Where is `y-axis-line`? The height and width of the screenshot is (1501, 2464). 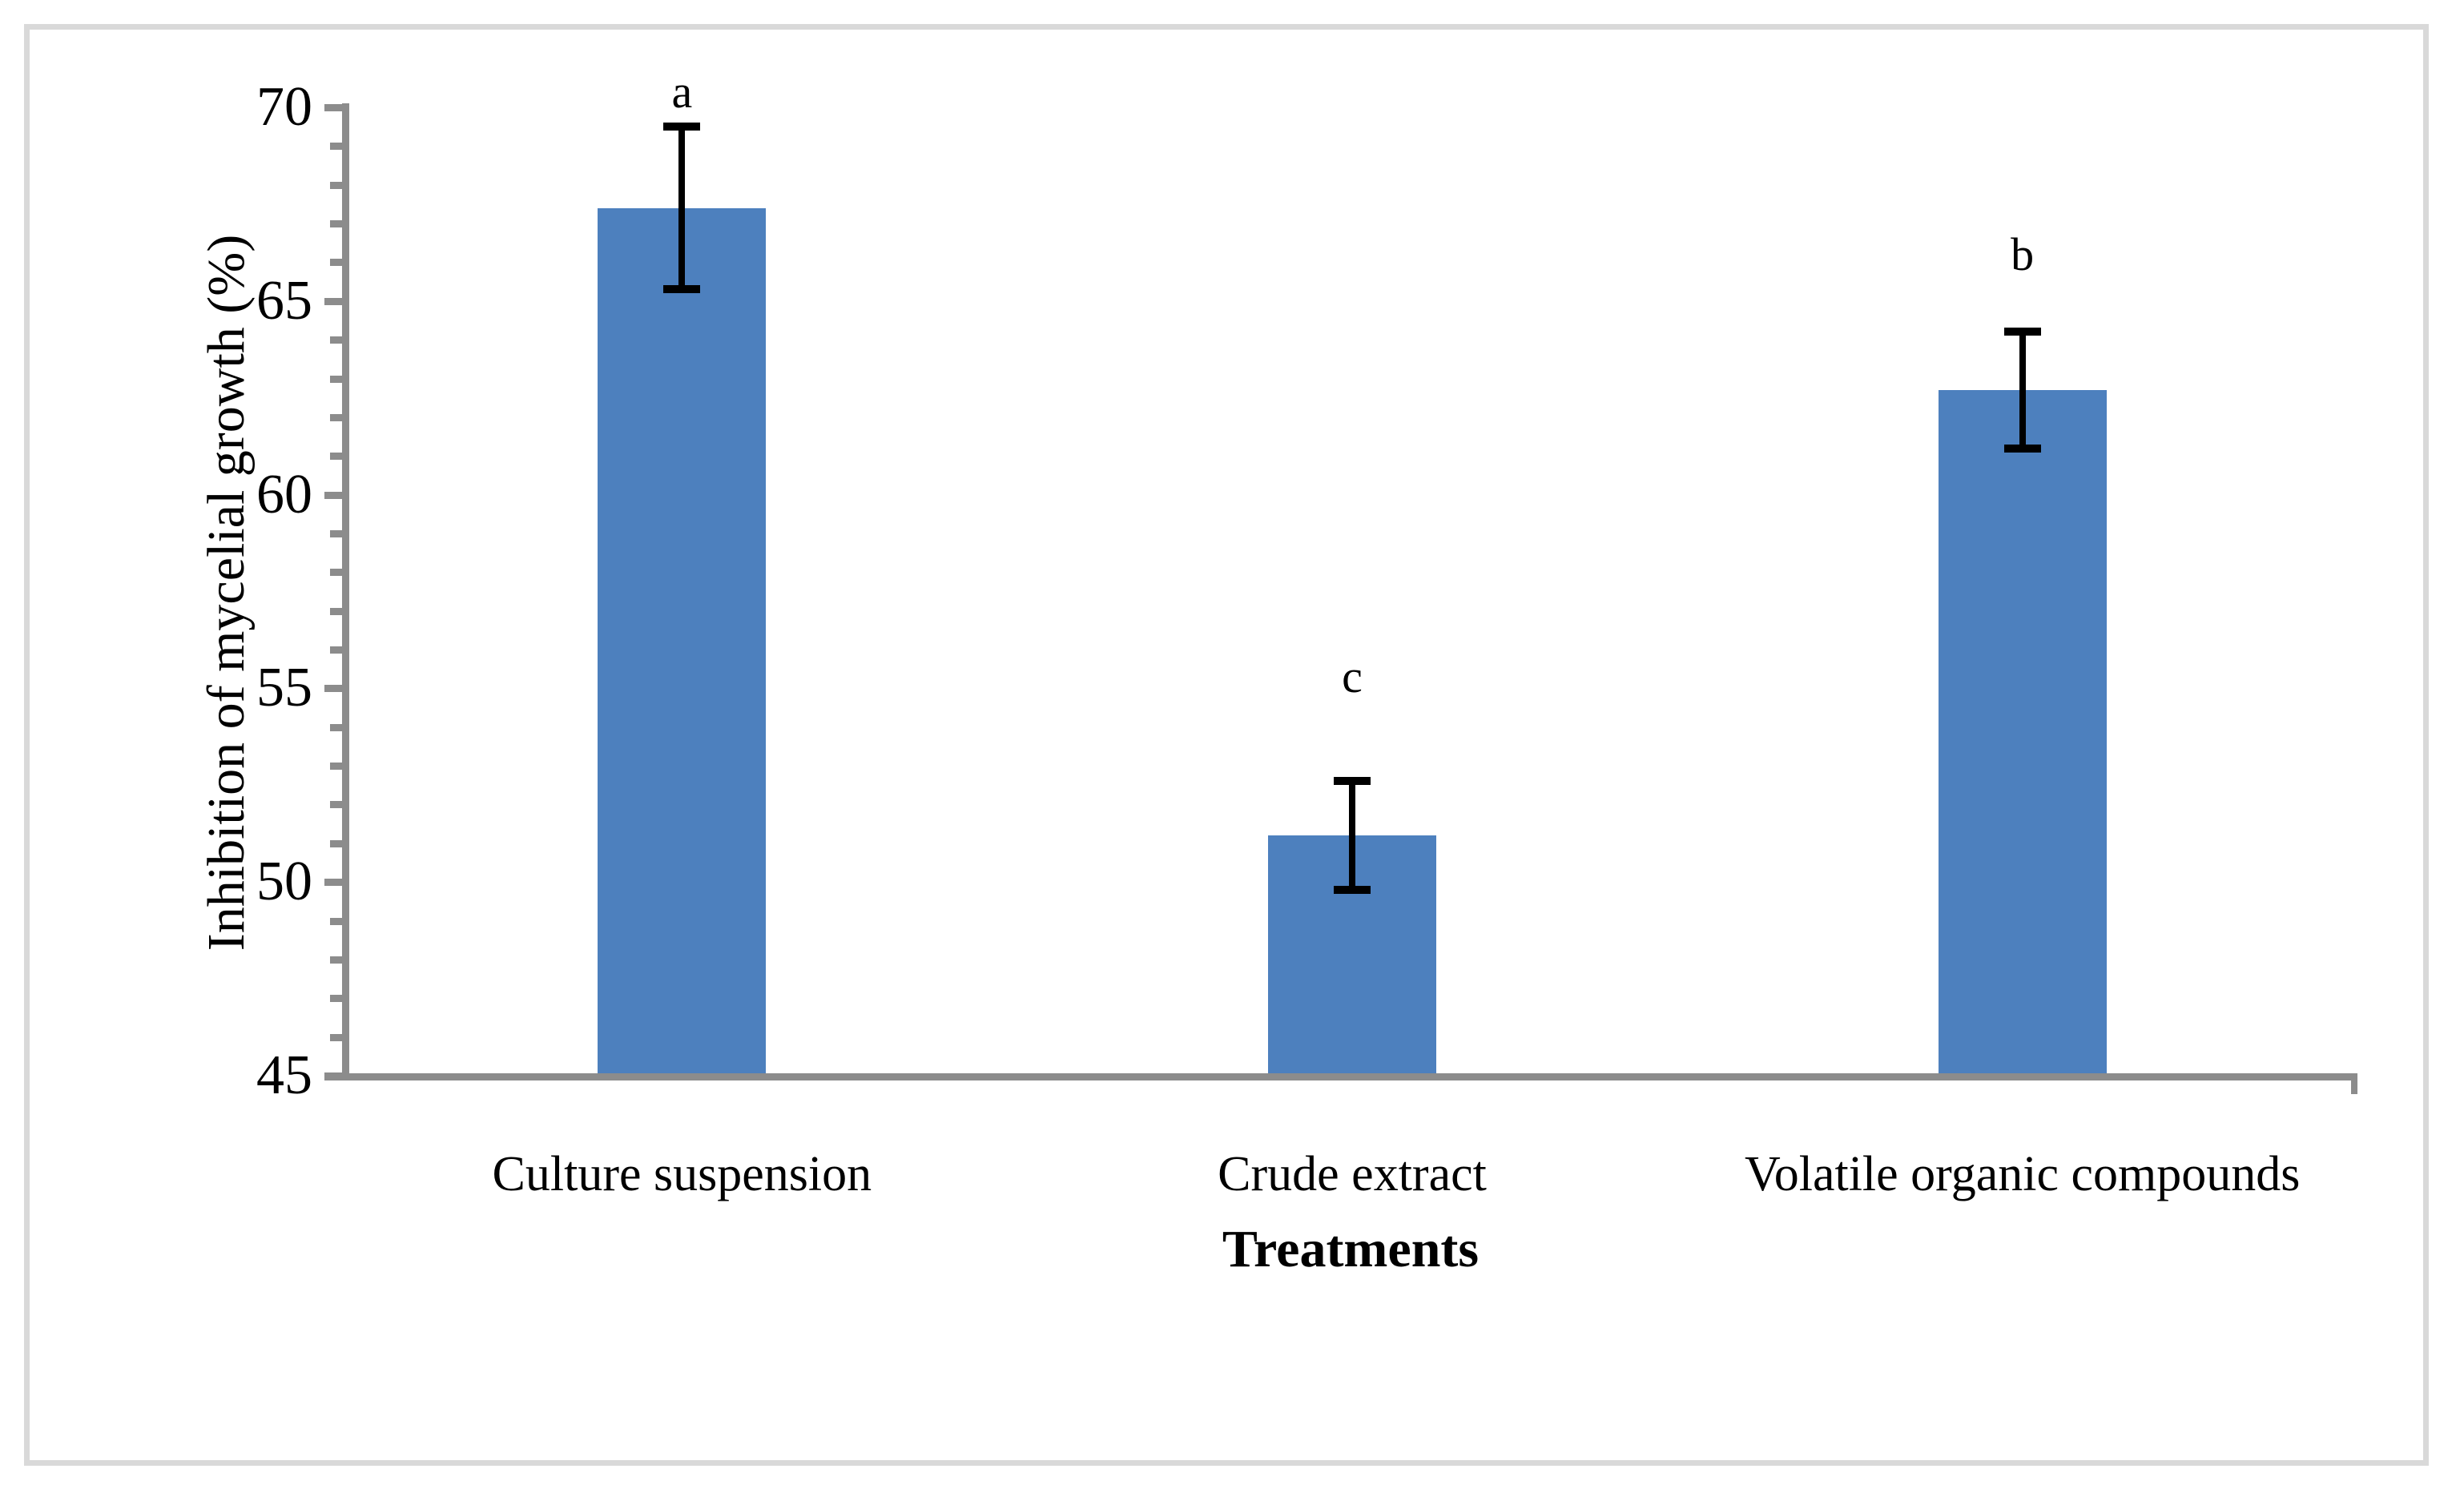
y-axis-line is located at coordinates (346, 591).